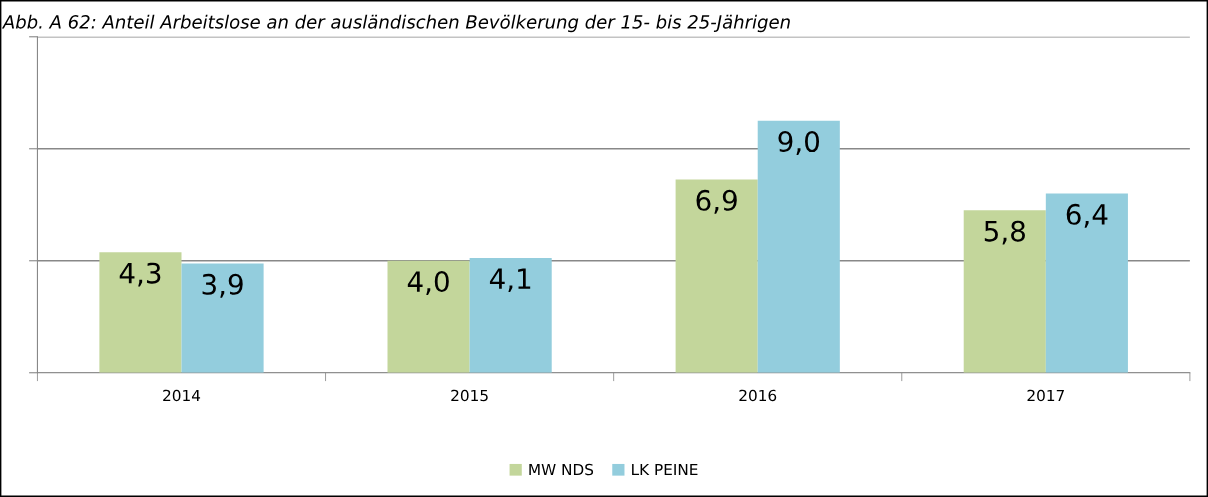 The image size is (1208, 497). What do you see at coordinates (758, 395) in the screenshot?
I see `x-tick-label: 2016` at bounding box center [758, 395].